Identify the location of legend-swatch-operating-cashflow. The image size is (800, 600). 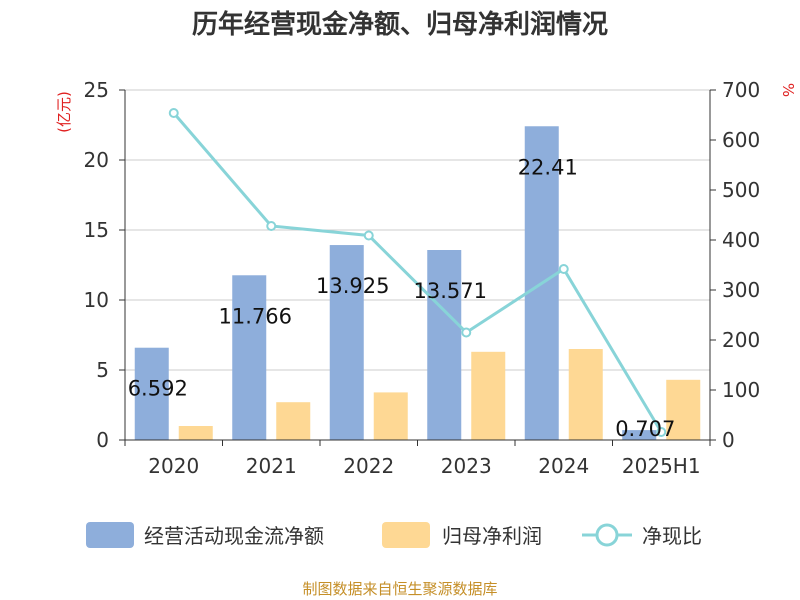
(110, 535).